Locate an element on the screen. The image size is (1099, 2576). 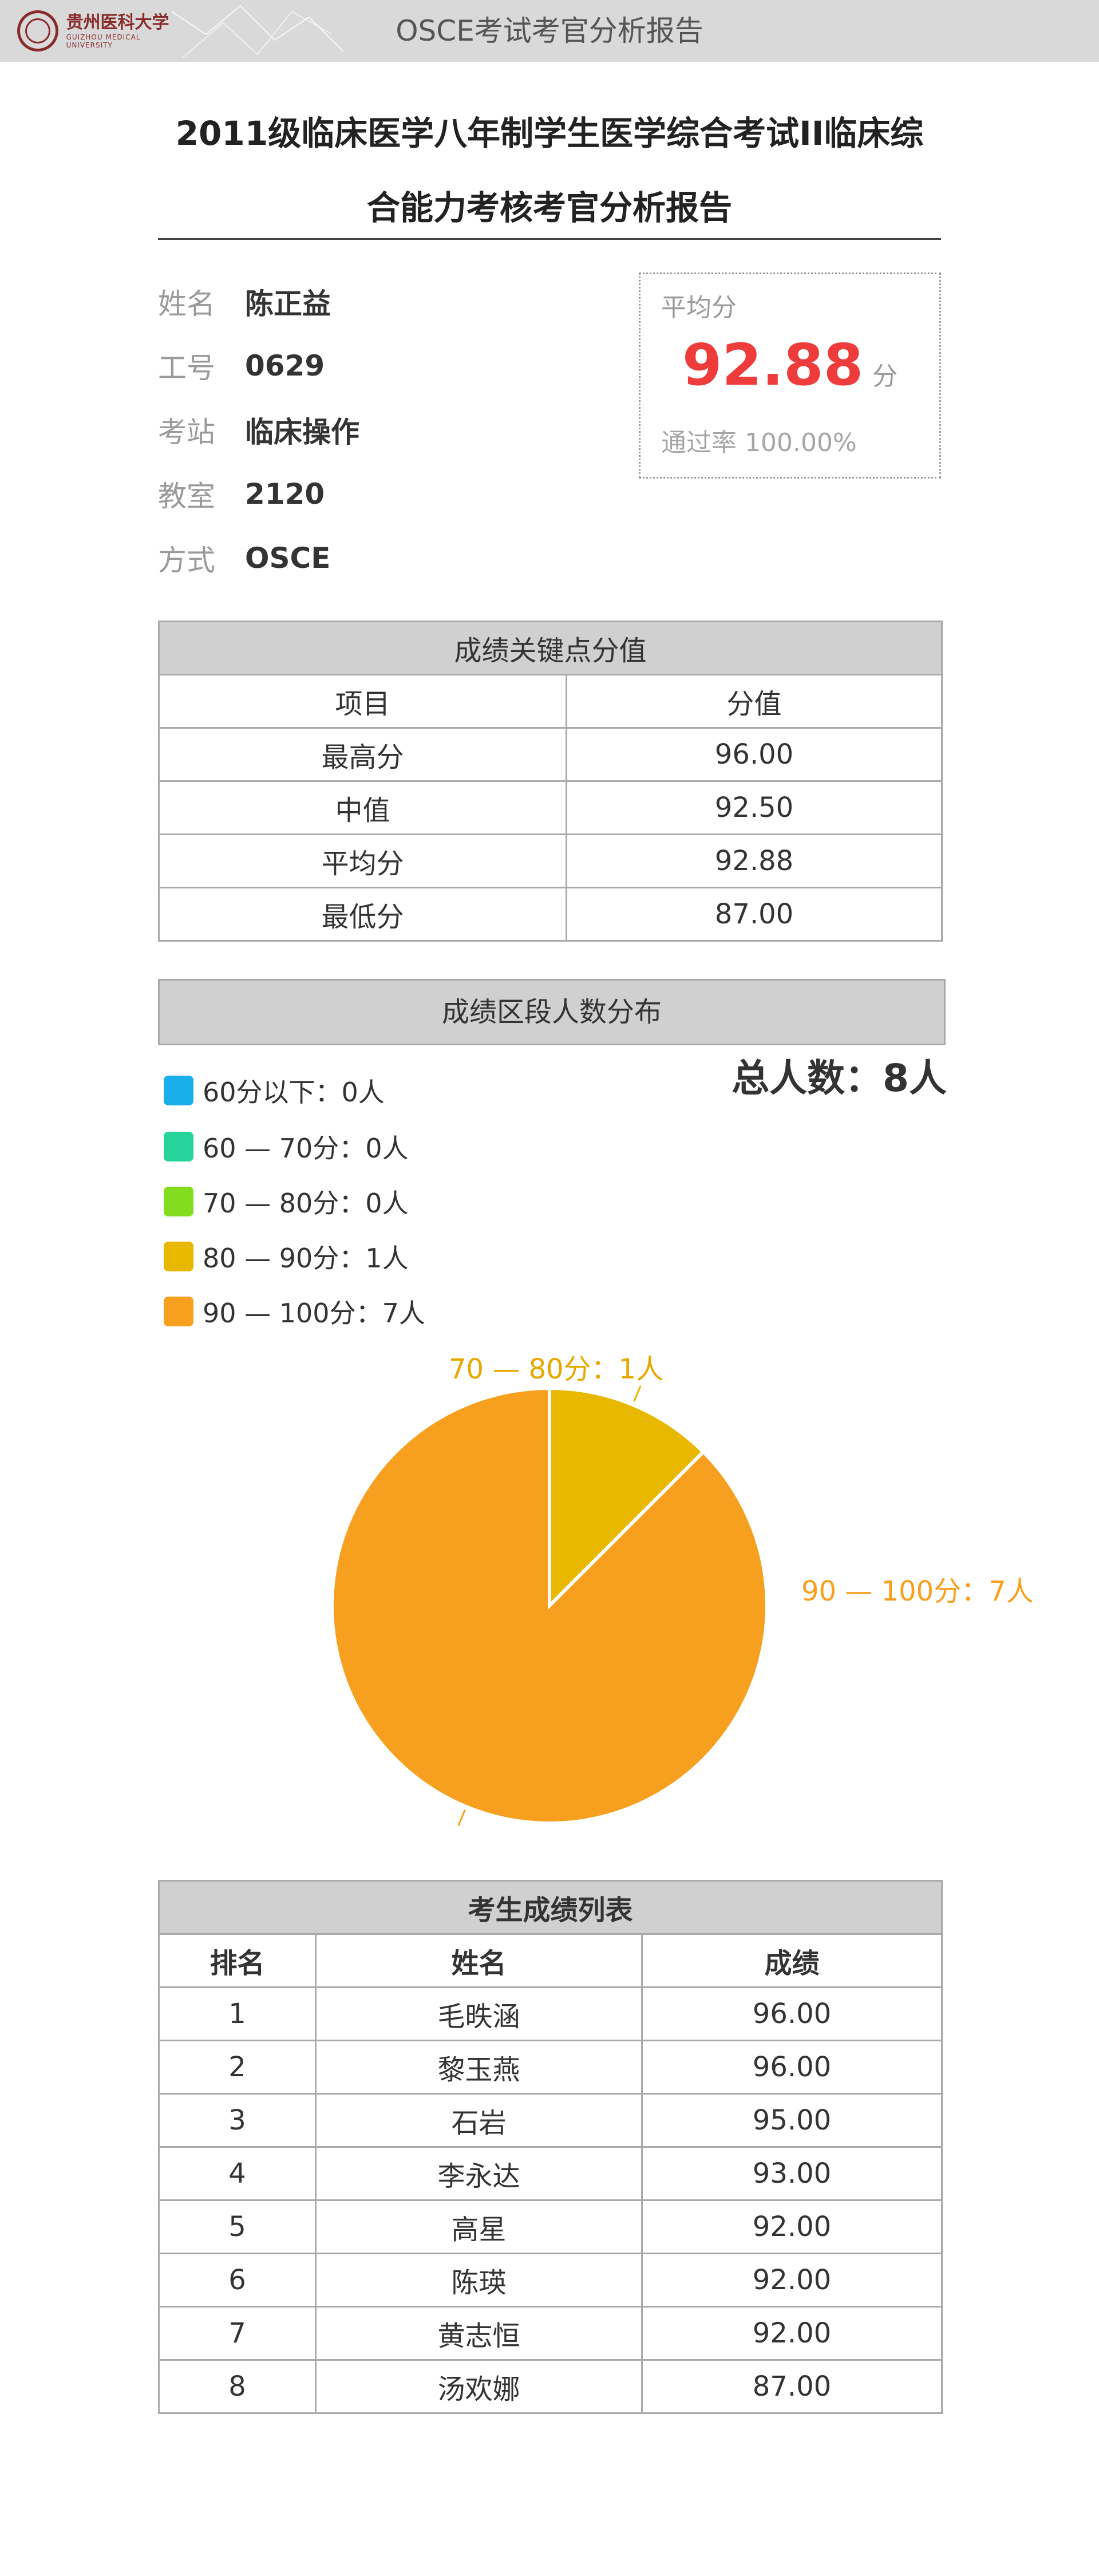
info-label: 考站 is located at coordinates (186, 432).